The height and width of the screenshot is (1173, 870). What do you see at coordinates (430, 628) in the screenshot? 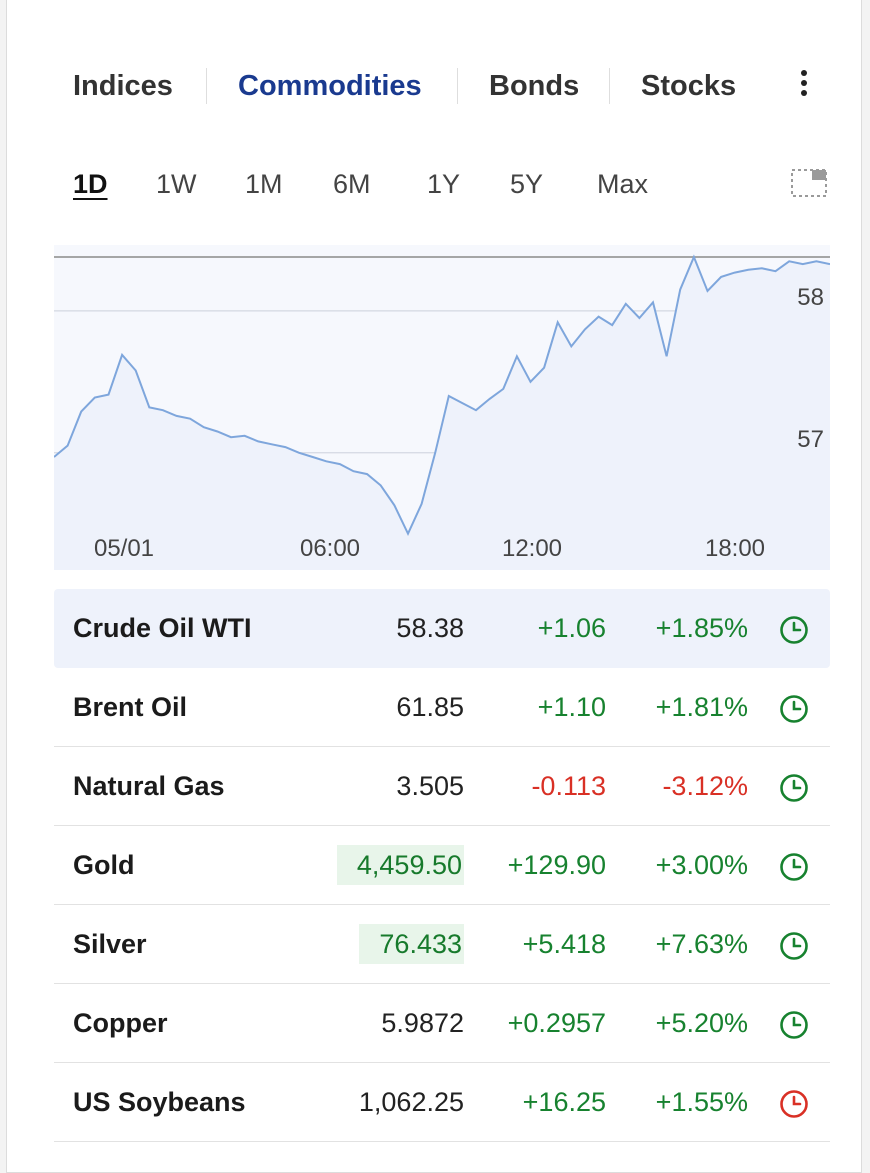
I see `last-price: 58.38` at bounding box center [430, 628].